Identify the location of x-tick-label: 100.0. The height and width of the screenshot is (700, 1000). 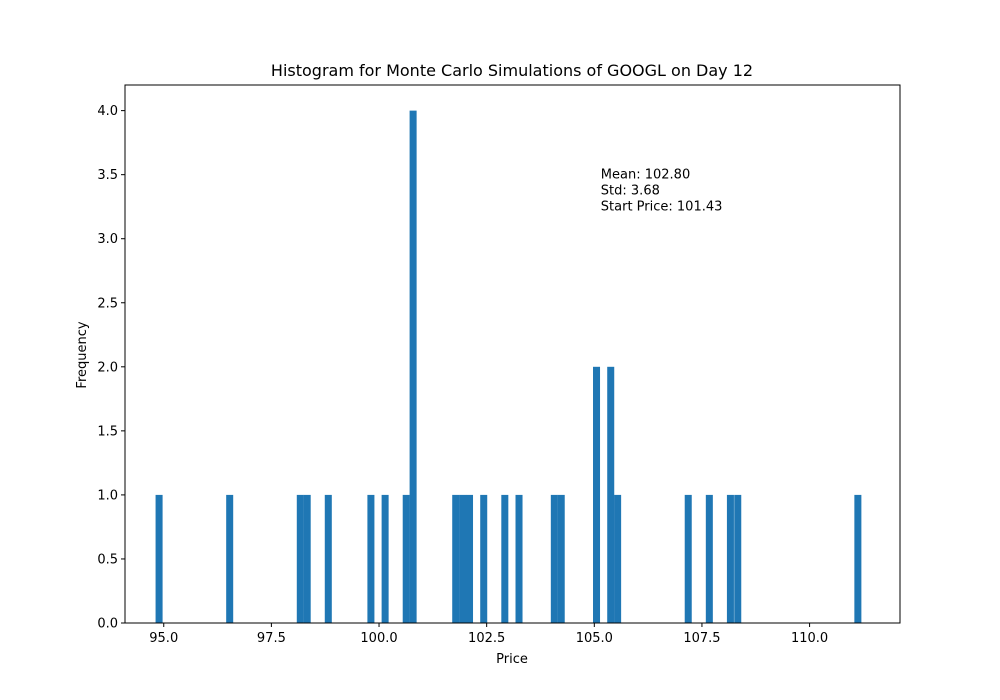
(378, 638).